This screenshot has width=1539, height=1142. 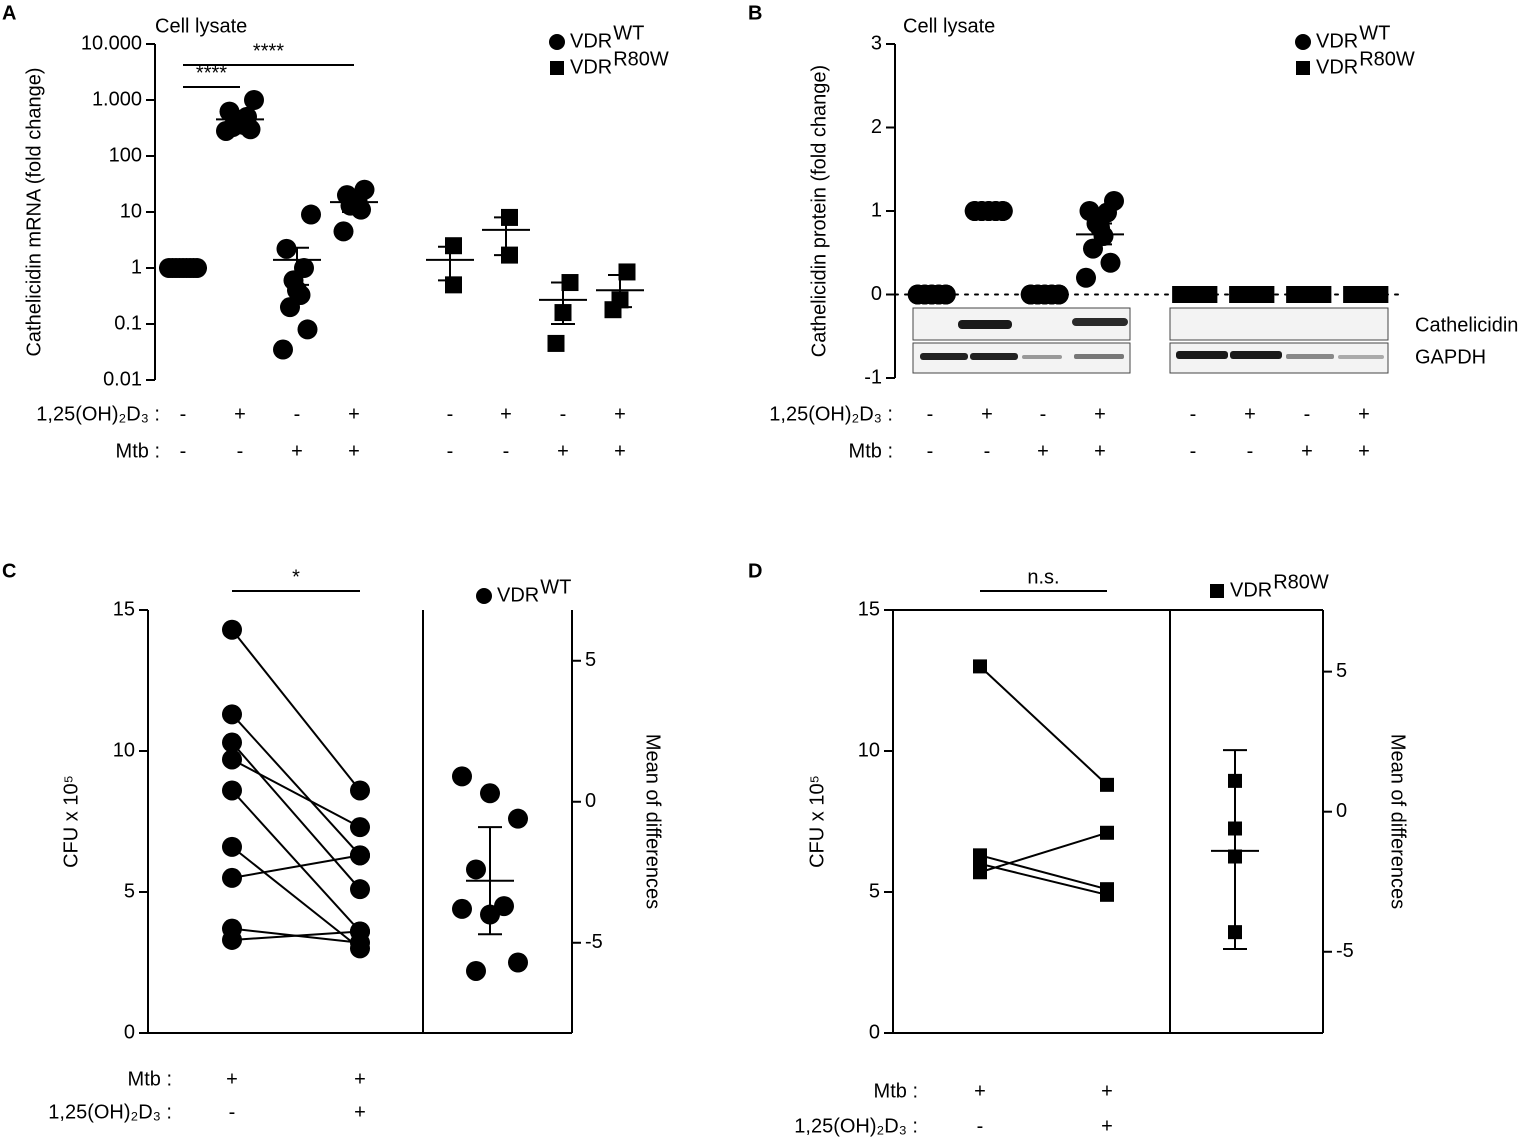 I want to click on y2-tick-label: 0, so click(x=1341, y=811).